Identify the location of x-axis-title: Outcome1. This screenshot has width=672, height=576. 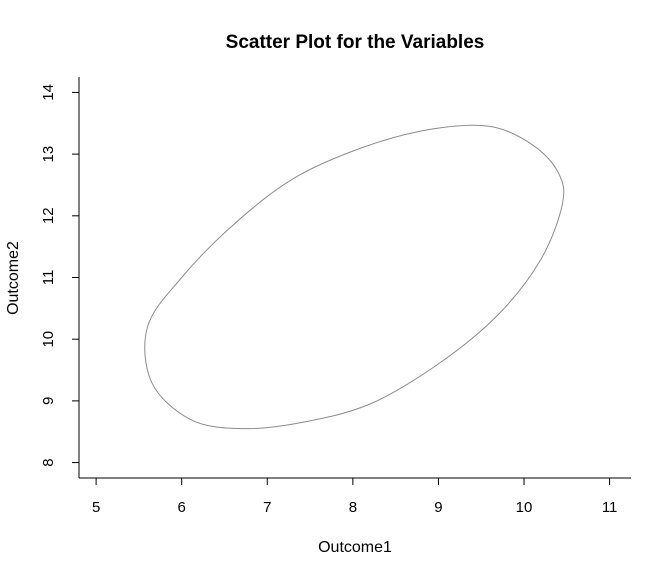
(355, 547).